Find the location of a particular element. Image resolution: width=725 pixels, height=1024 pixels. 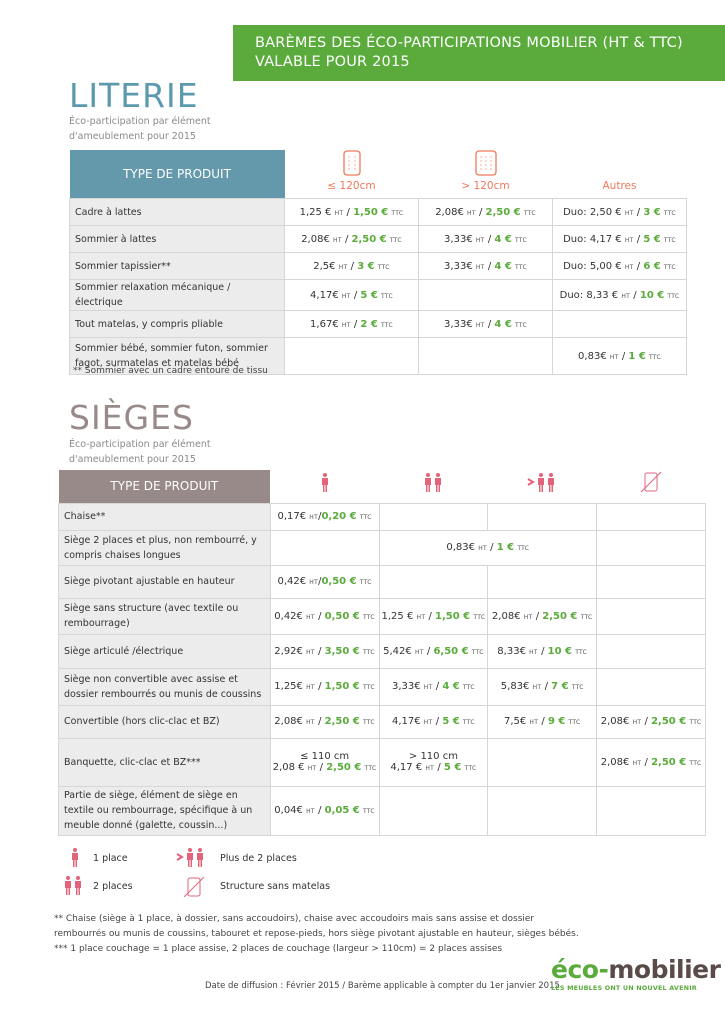

price-ttc: 3 € is located at coordinates (652, 212).